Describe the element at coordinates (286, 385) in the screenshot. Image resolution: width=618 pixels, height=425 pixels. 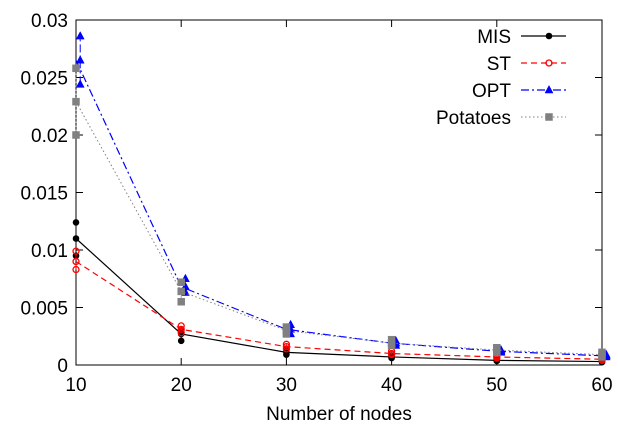
I see `x-tick-label: 30` at that location.